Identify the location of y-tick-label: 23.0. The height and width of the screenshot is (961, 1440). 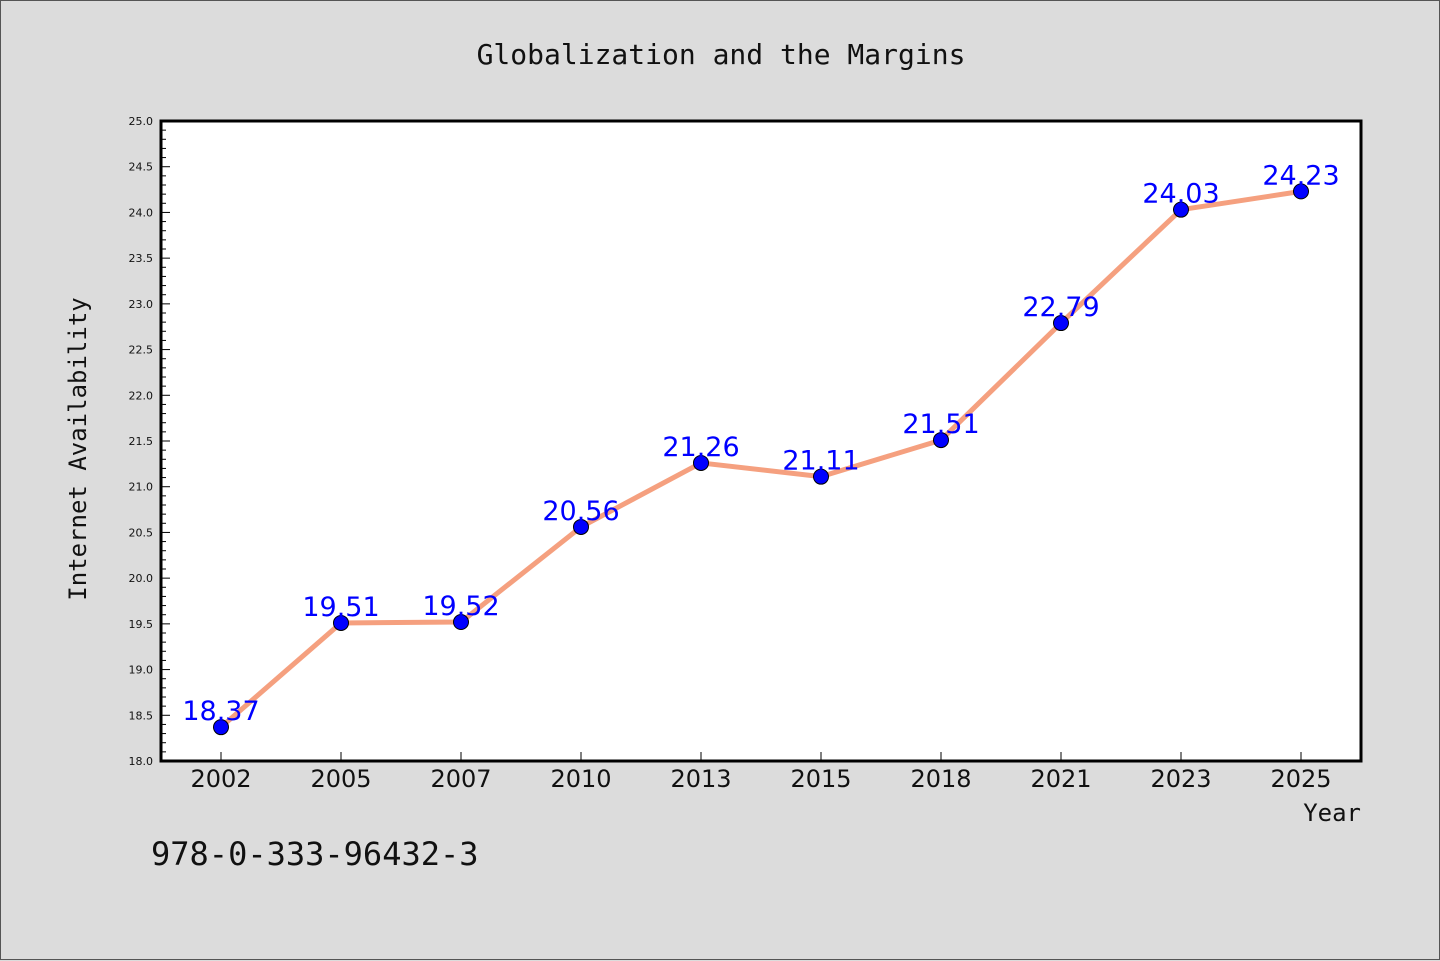
(141, 304).